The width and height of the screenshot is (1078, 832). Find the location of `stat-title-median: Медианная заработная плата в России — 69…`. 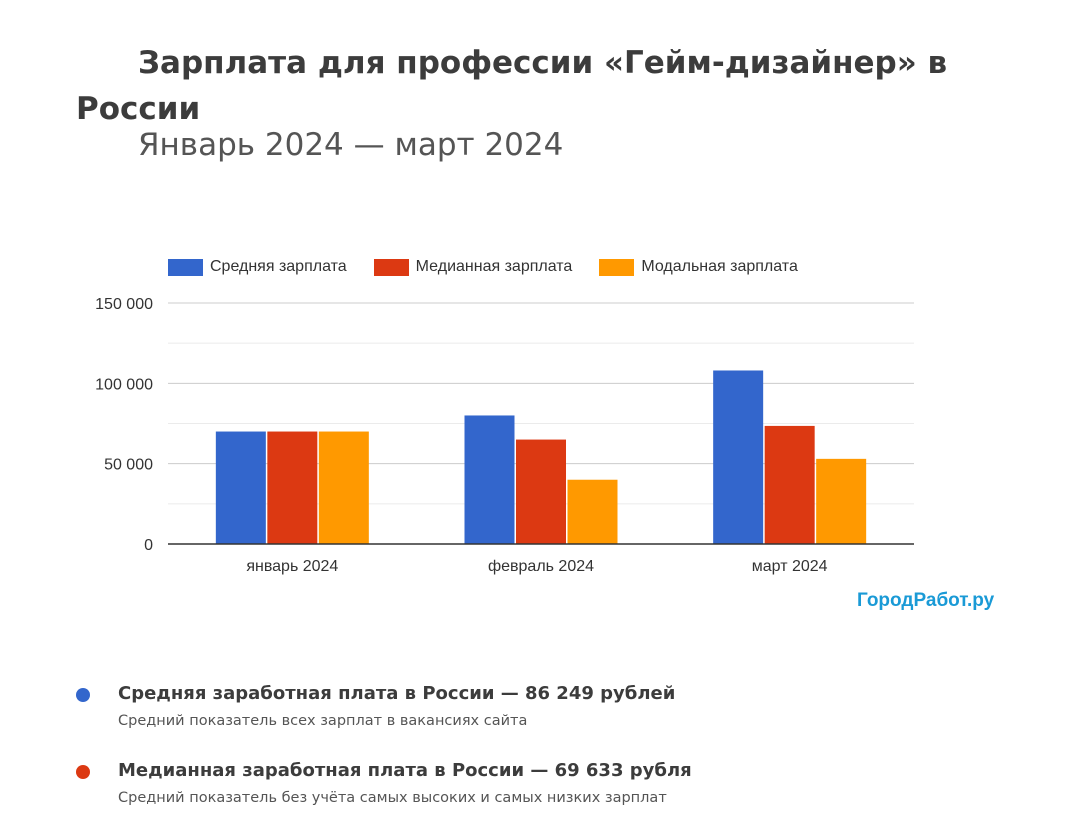

stat-title-median: Медианная заработная плата в России — 69… is located at coordinates (405, 770).